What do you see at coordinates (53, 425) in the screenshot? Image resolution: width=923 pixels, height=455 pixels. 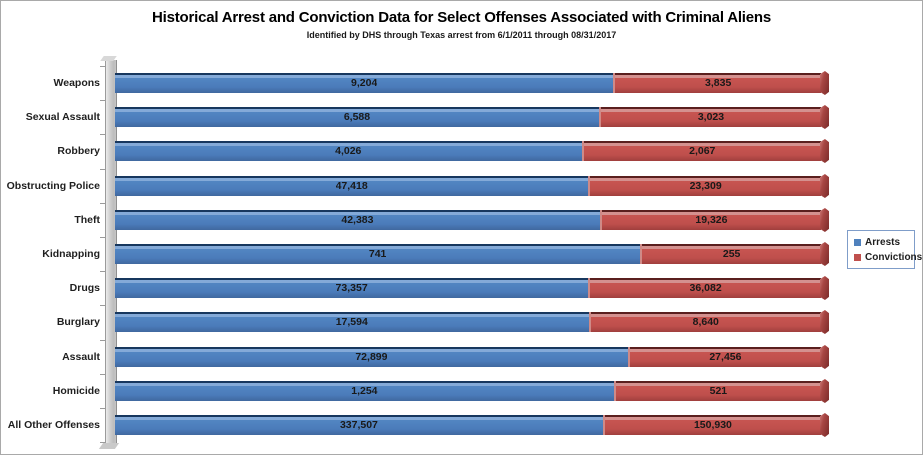 I see `category-label: All Other Offenses` at bounding box center [53, 425].